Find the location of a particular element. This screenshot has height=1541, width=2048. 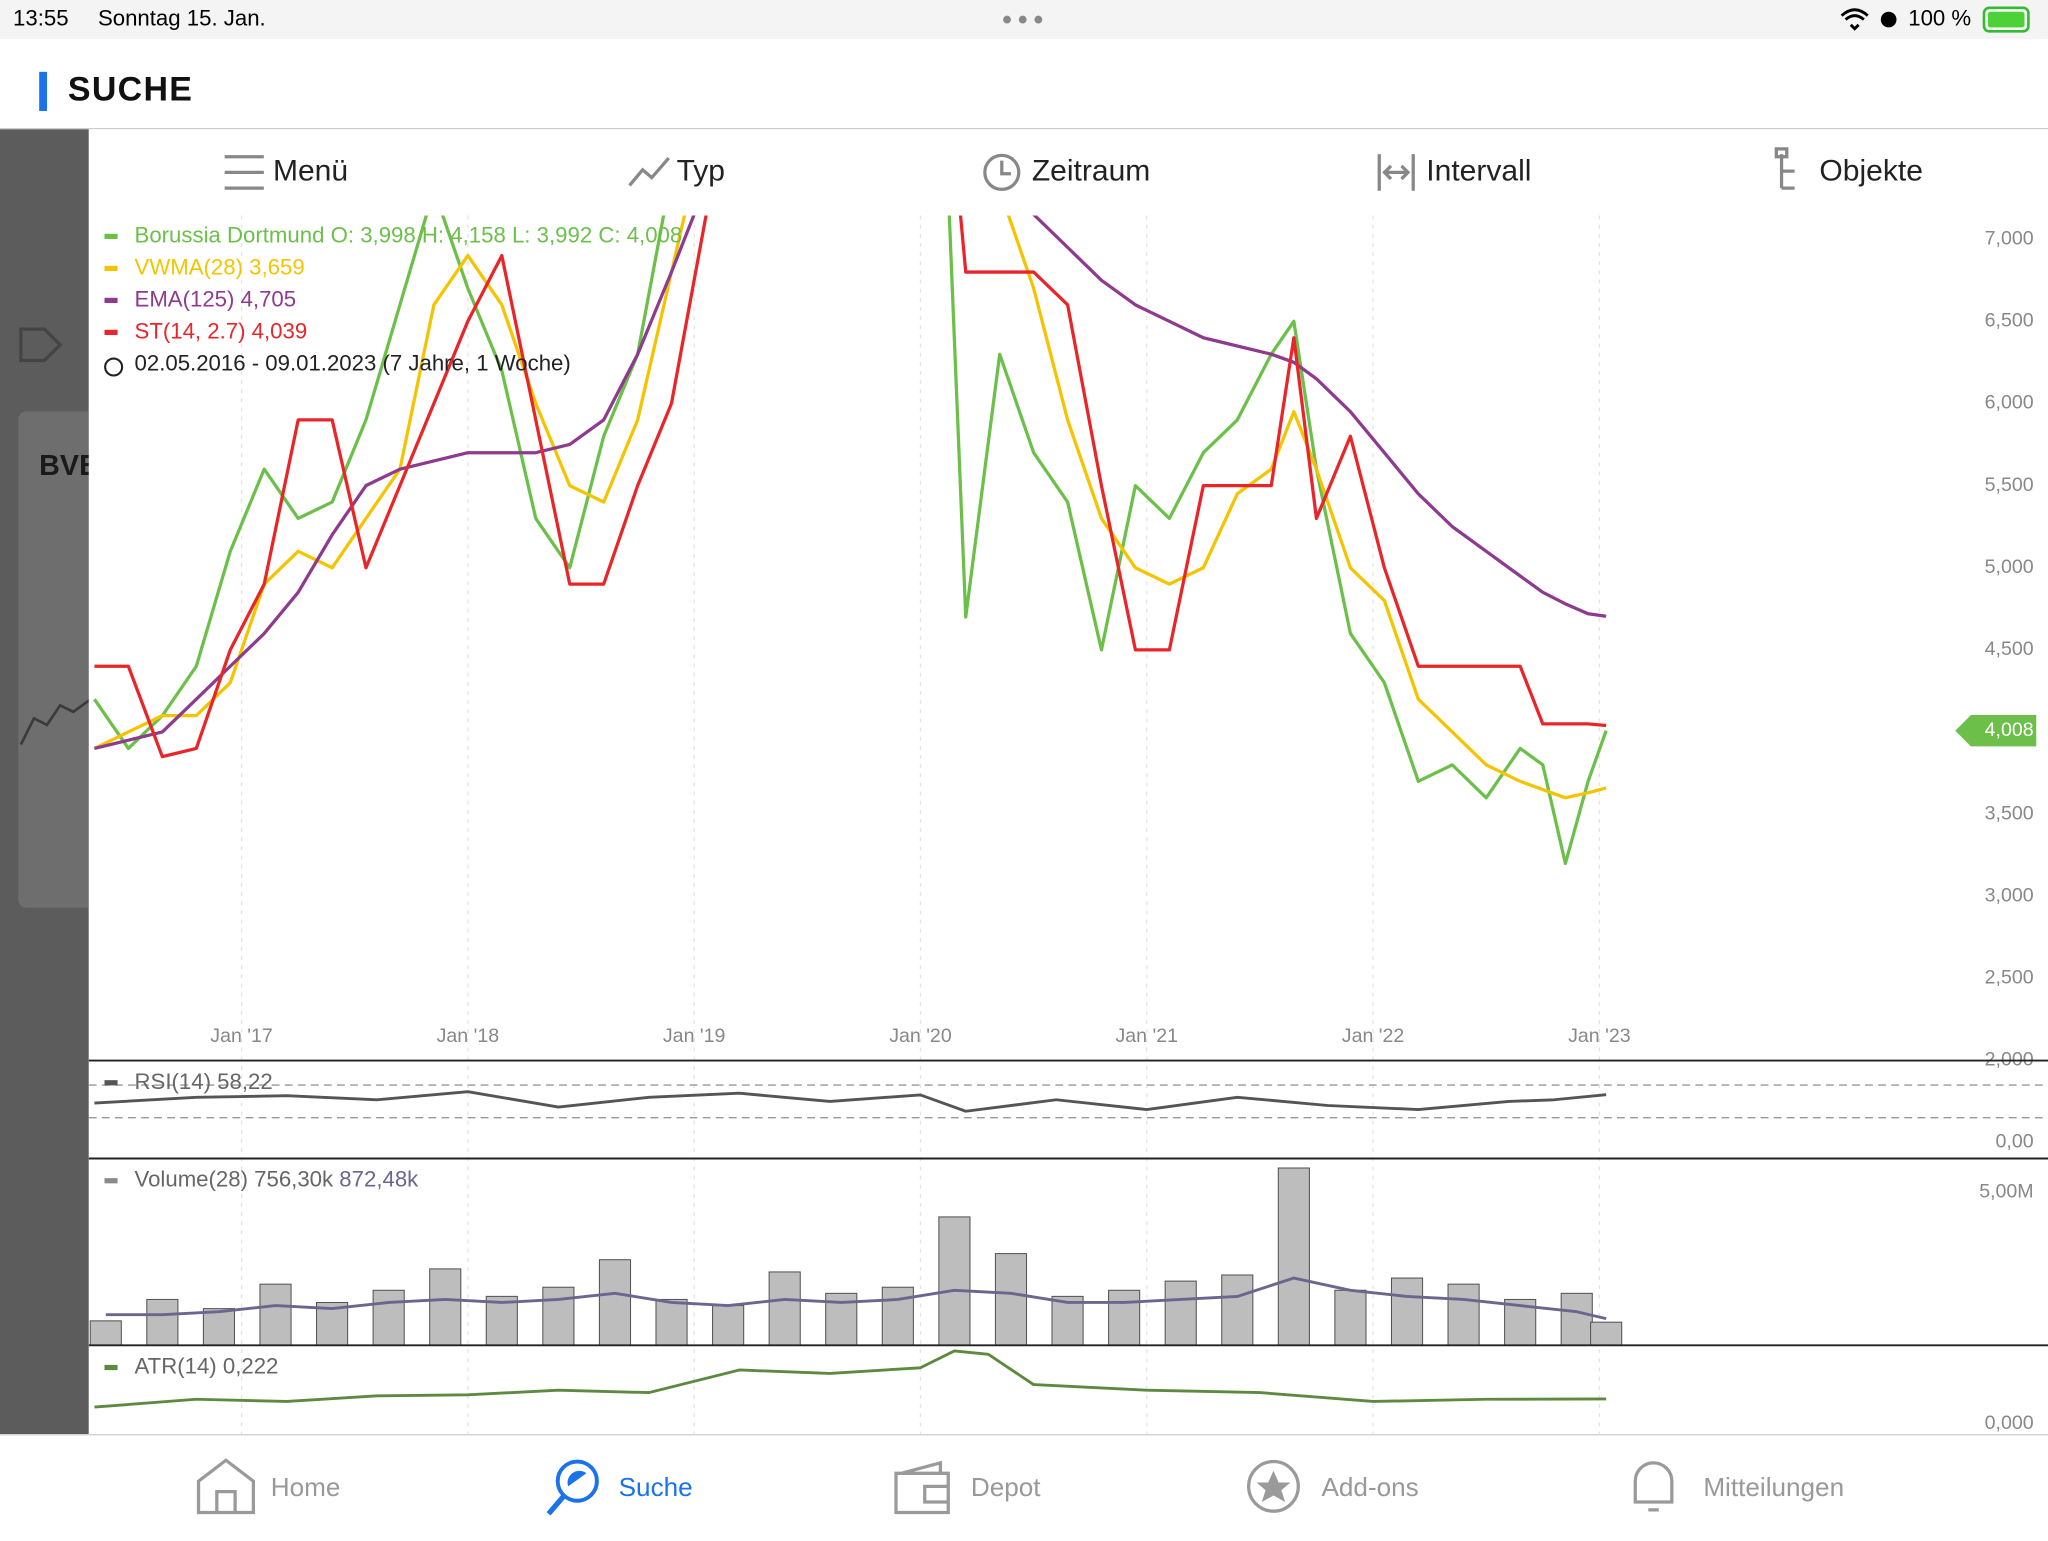

legend-name: Borussia Dortmund is located at coordinates (230, 234).